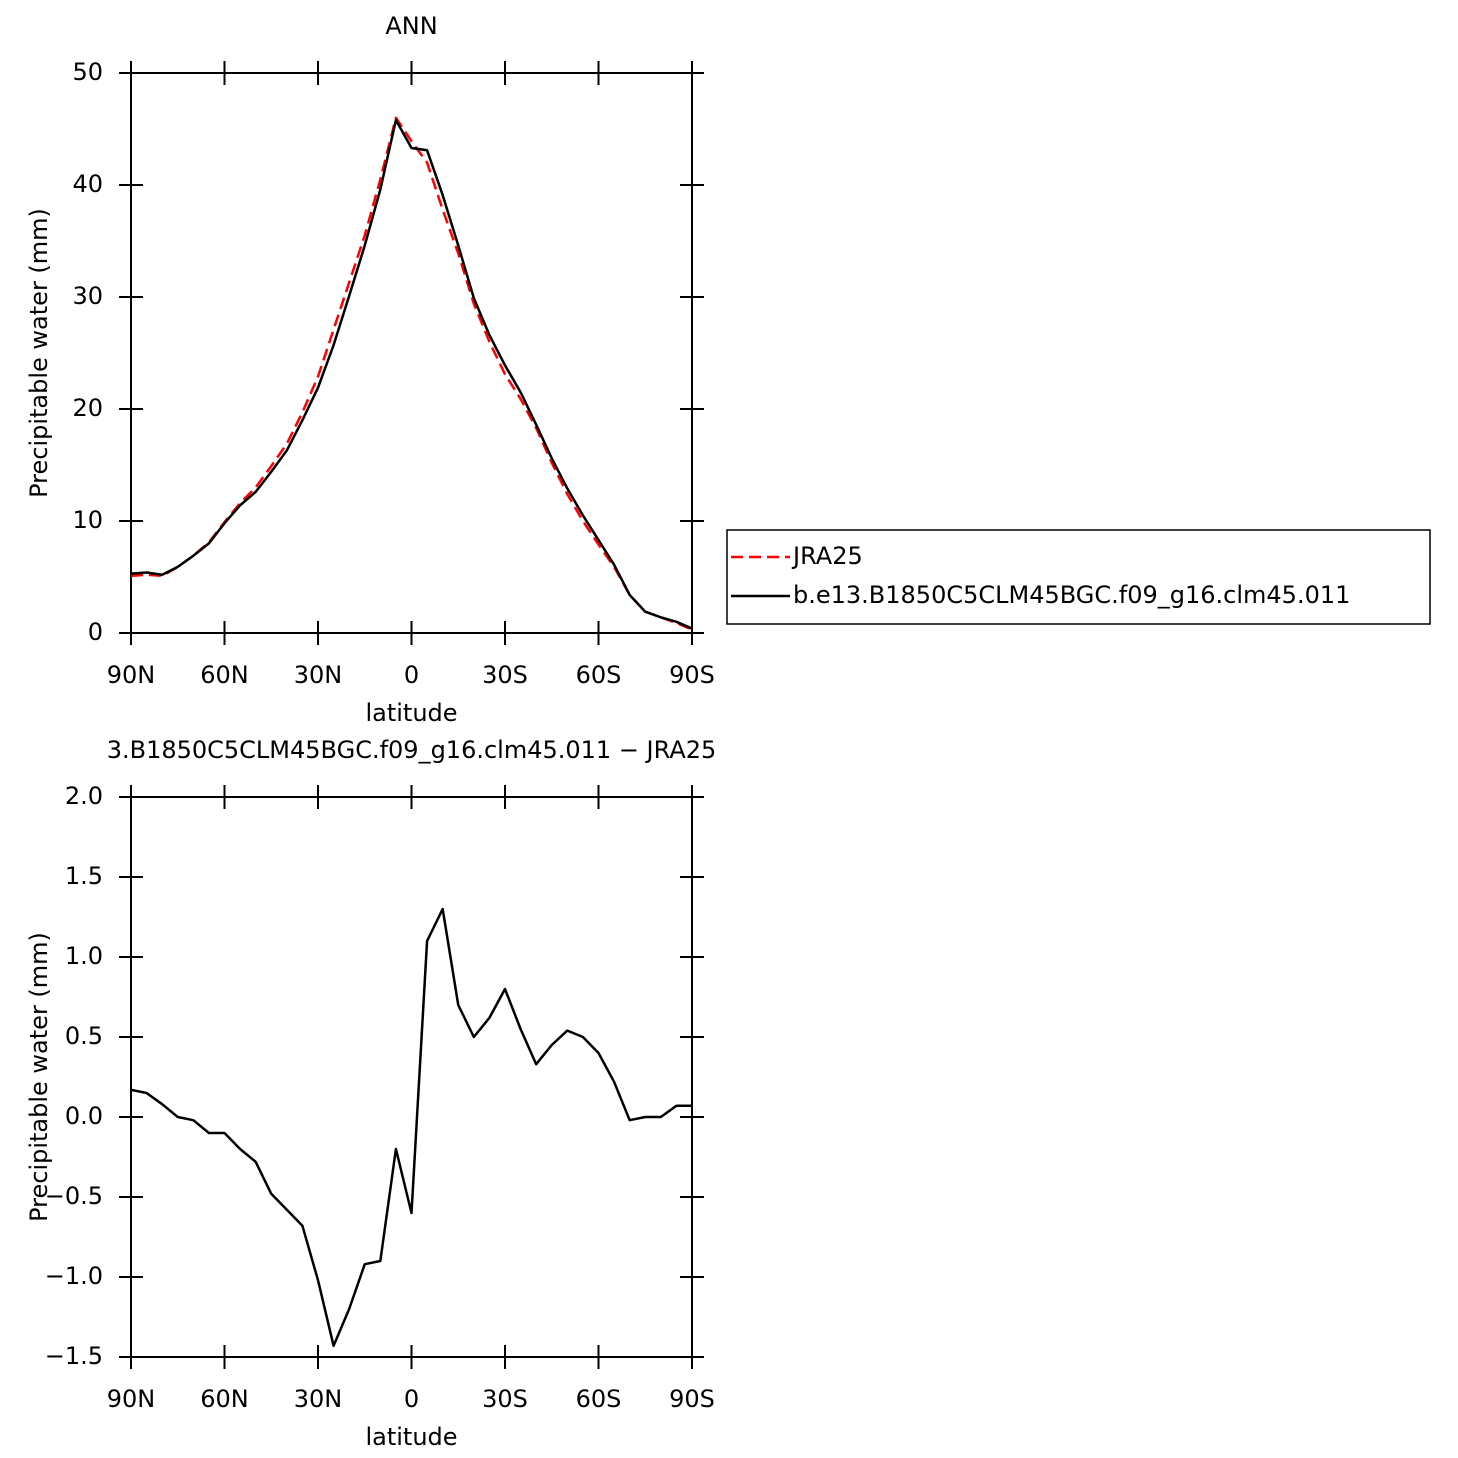 The width and height of the screenshot is (1458, 1458). What do you see at coordinates (827, 556) in the screenshot?
I see `legend-label: JRA25` at bounding box center [827, 556].